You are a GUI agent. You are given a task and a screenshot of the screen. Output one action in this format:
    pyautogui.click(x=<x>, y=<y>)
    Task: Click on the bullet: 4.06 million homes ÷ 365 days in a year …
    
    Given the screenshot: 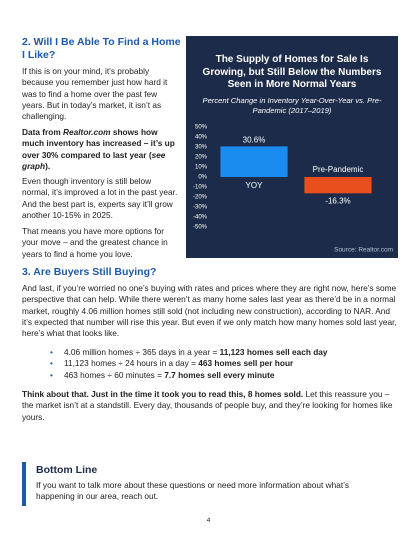 What is the action you would take?
    pyautogui.click(x=222, y=353)
    